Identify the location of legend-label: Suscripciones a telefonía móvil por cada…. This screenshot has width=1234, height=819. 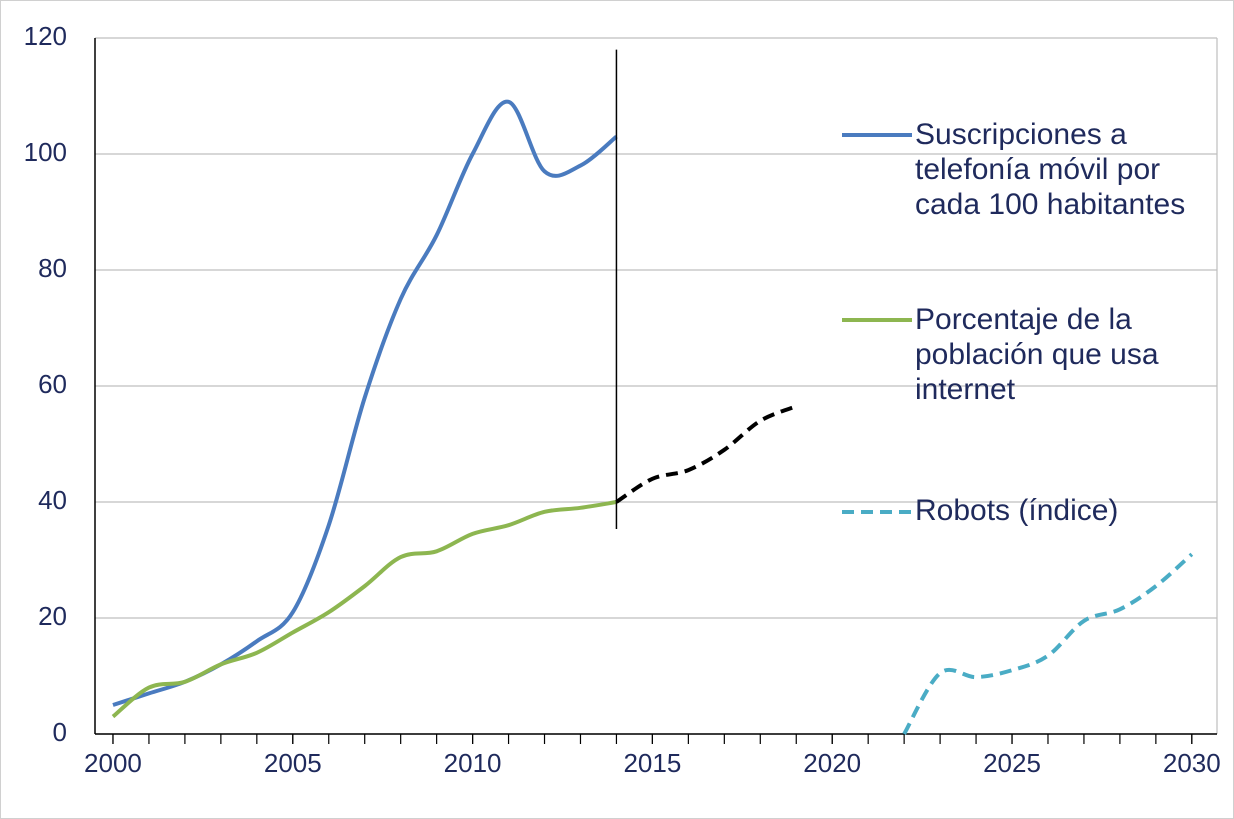
(1050, 169).